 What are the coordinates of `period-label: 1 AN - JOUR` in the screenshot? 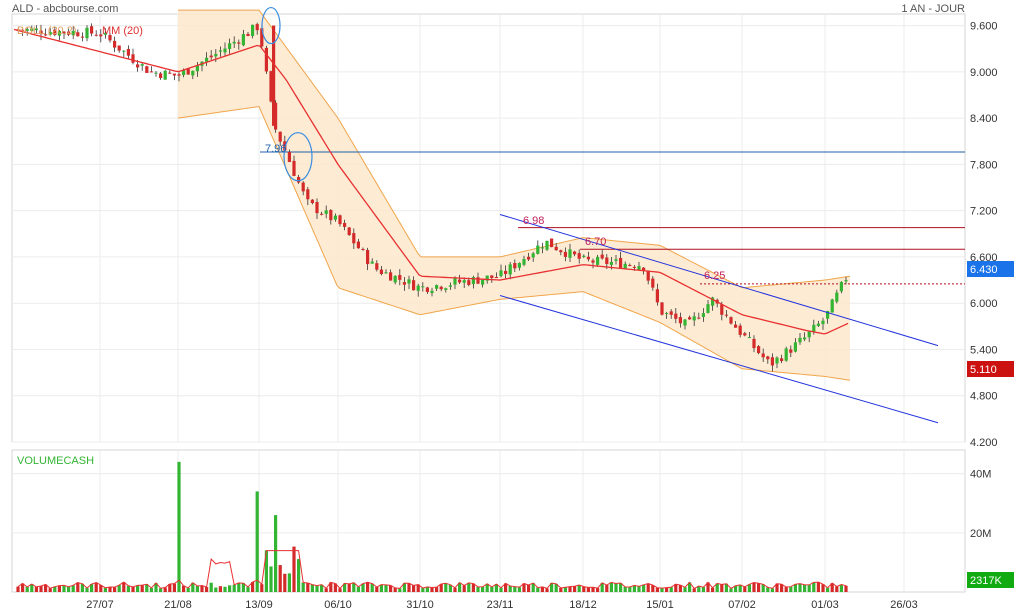 It's located at (933, 9).